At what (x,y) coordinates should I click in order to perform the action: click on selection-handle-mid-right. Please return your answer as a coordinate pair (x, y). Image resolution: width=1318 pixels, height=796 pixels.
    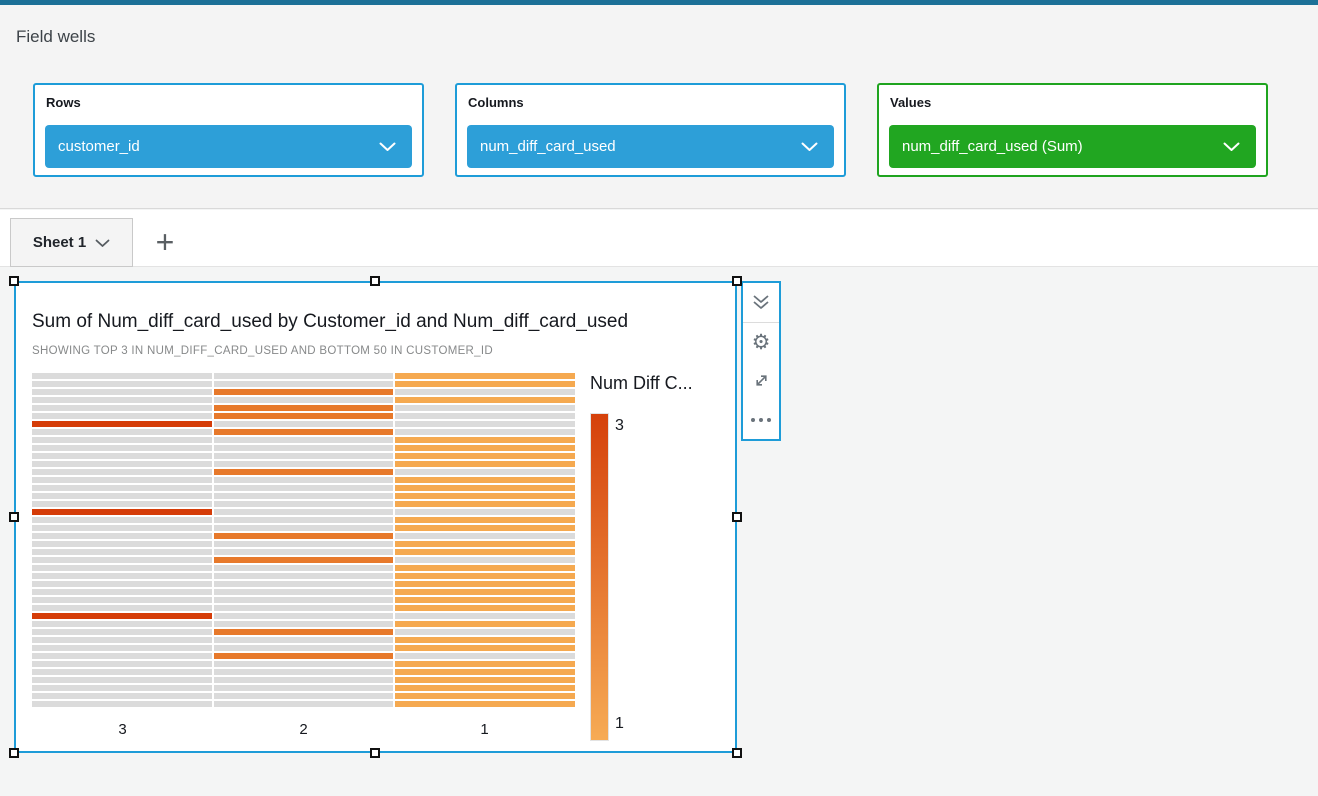
    Looking at the image, I should click on (737, 517).